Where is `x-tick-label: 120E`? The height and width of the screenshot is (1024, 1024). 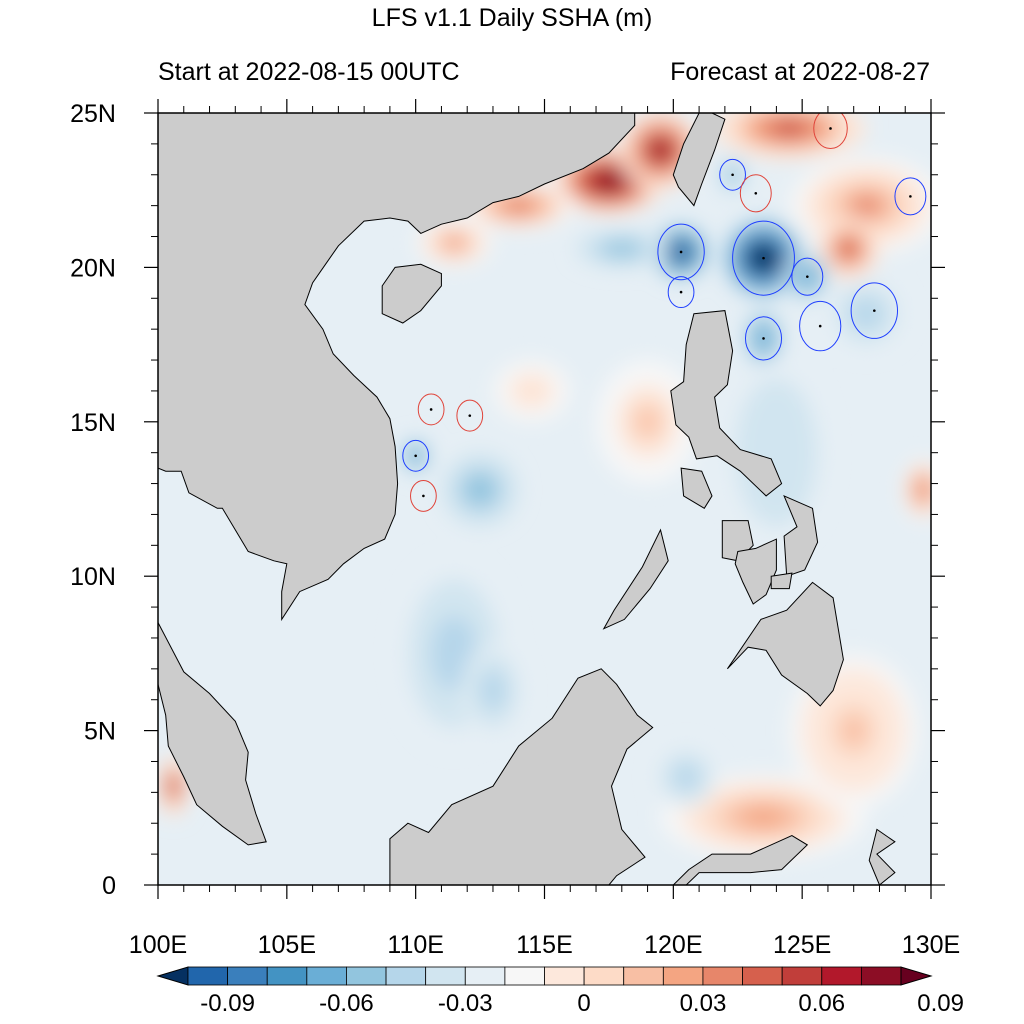
x-tick-label: 120E is located at coordinates (673, 945).